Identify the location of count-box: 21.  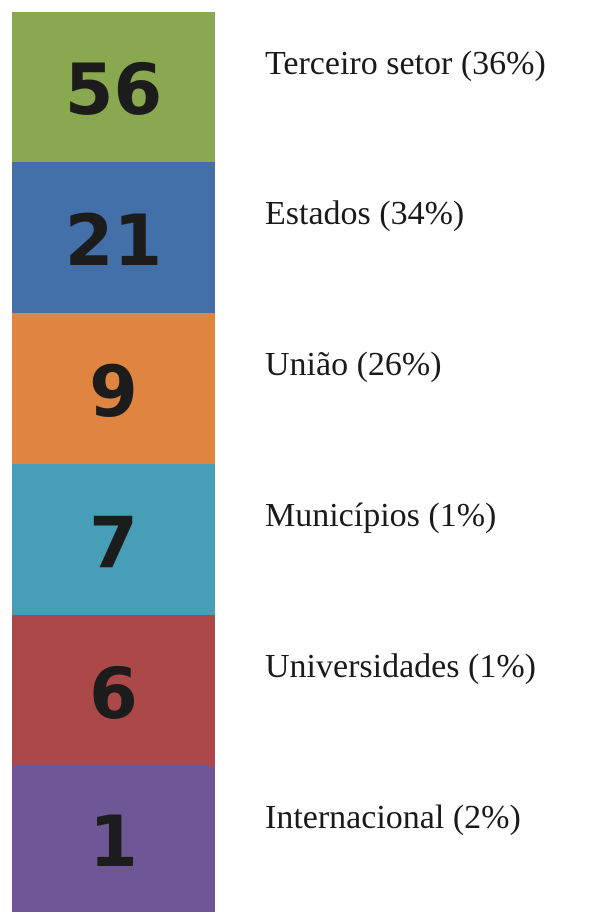
(113, 237).